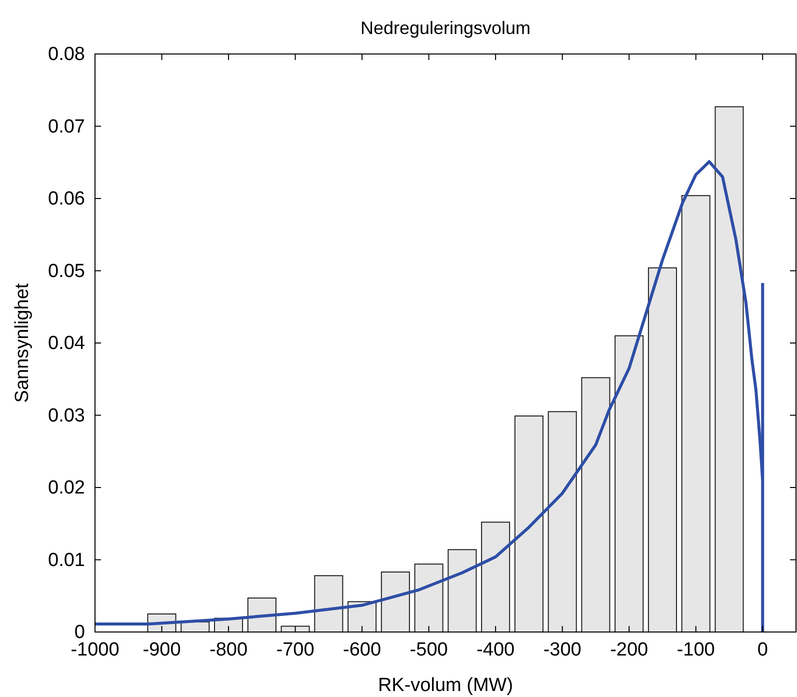 This screenshot has height=697, width=797. Describe the element at coordinates (66, 271) in the screenshot. I see `y-tick-label: 0.05` at that location.